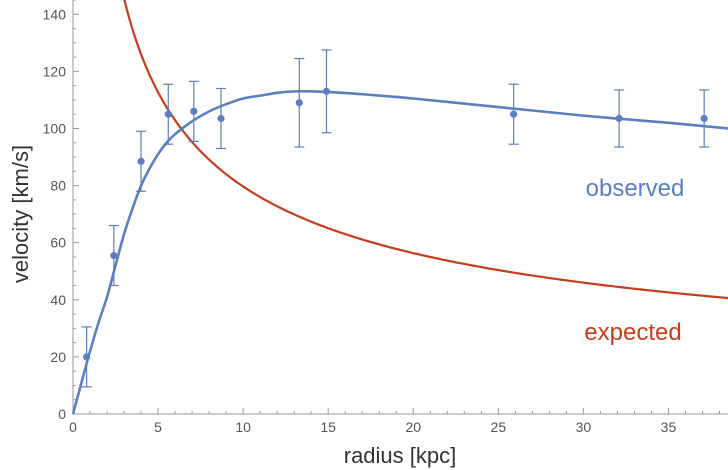  I want to click on x-tick-label: 25, so click(499, 427).